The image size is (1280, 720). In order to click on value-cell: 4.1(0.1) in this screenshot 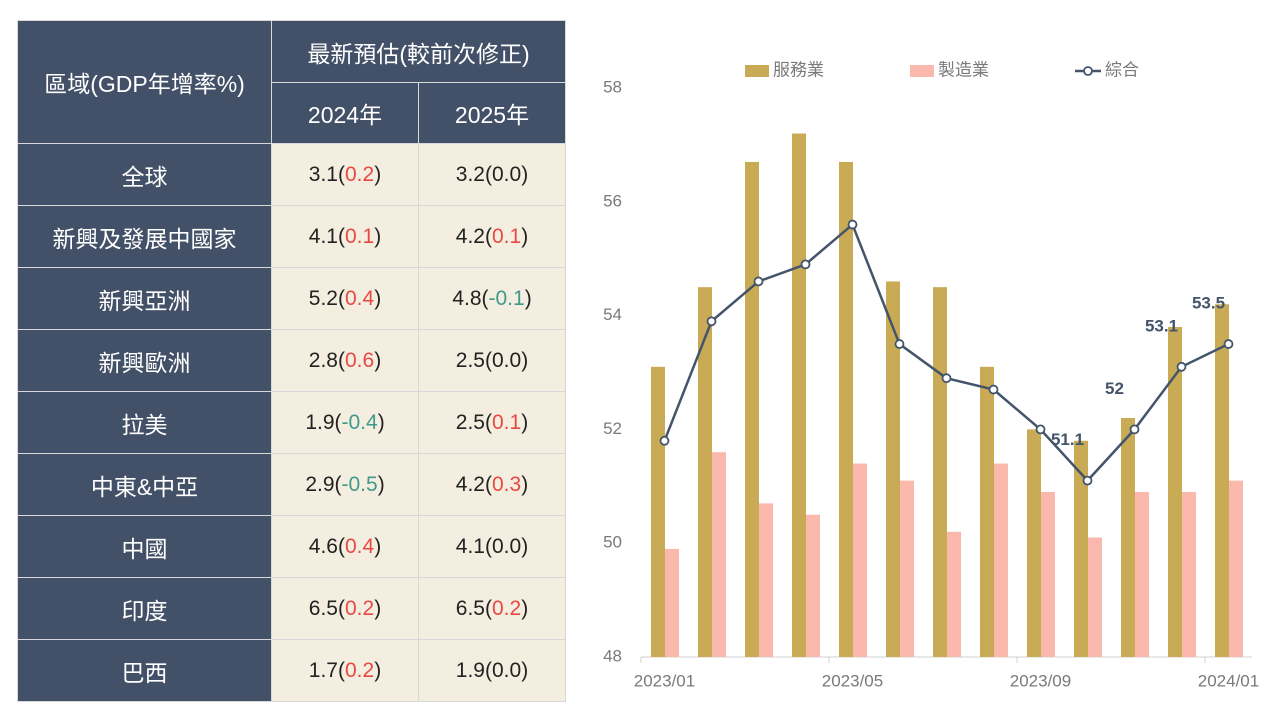, I will do `click(345, 236)`.